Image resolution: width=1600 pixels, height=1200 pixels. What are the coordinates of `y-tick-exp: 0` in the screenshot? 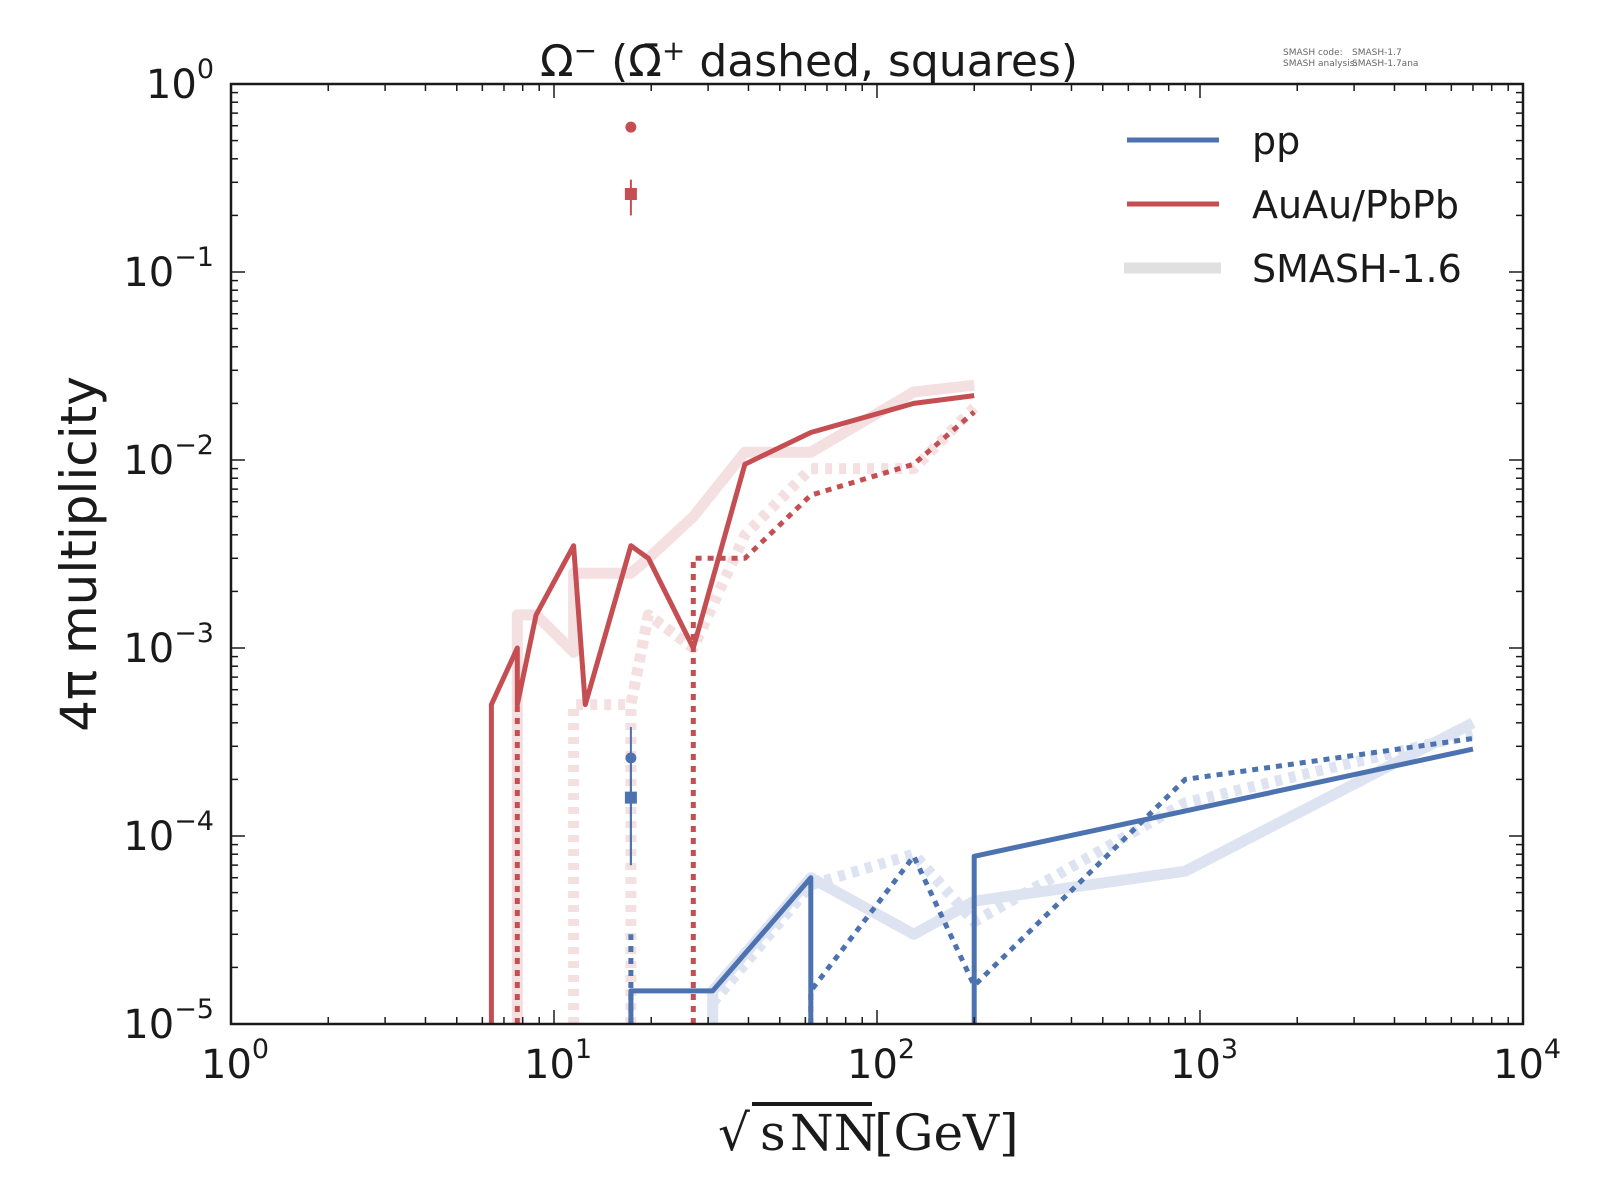 It's located at (205, 69).